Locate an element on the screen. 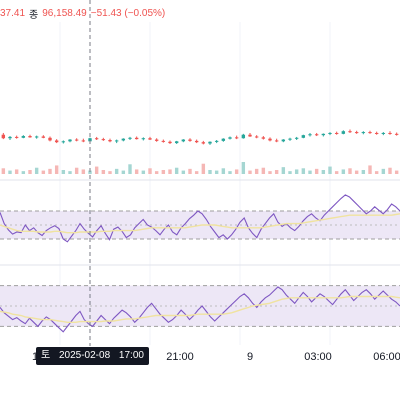 This screenshot has width=400, height=400. x-axis-tick-label: 21:00 is located at coordinates (180, 357).